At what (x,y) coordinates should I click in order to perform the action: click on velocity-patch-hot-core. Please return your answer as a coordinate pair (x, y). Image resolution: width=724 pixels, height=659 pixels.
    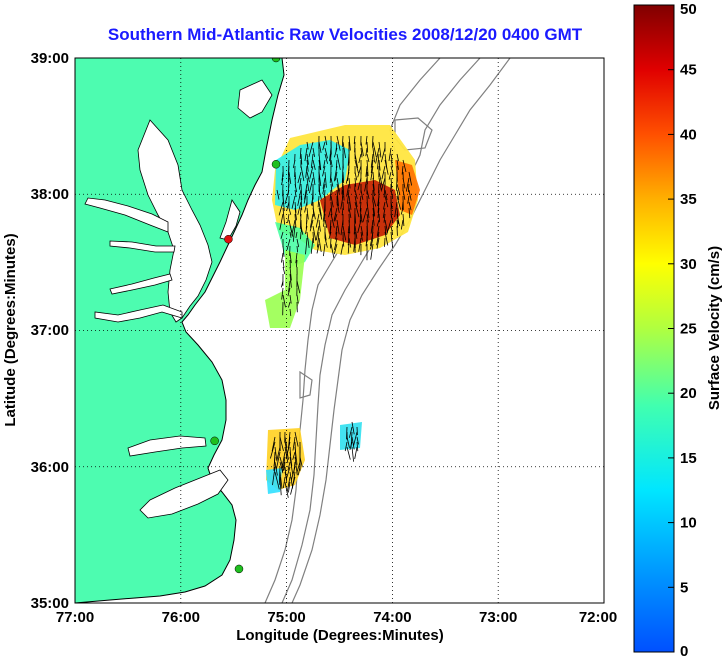
    Looking at the image, I should click on (360, 212).